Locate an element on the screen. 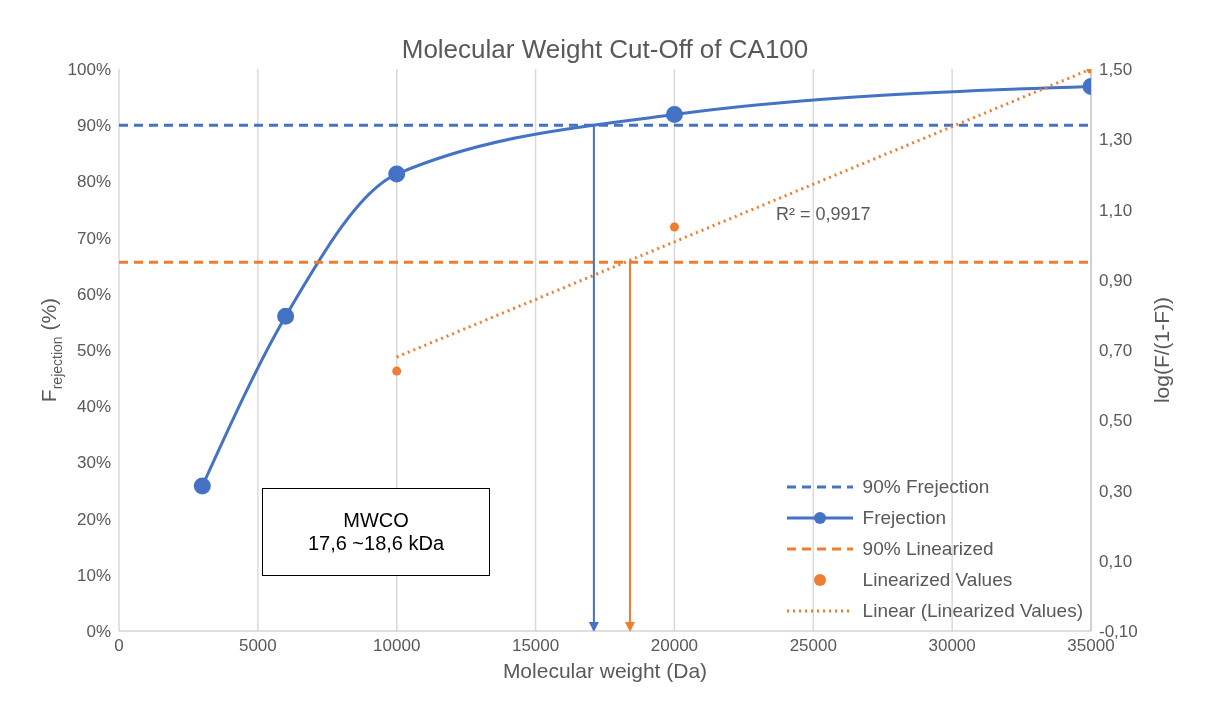 Image resolution: width=1213 pixels, height=702 pixels. text-box: MWCO 17,6 ~18,6 kDa is located at coordinates (376, 532).